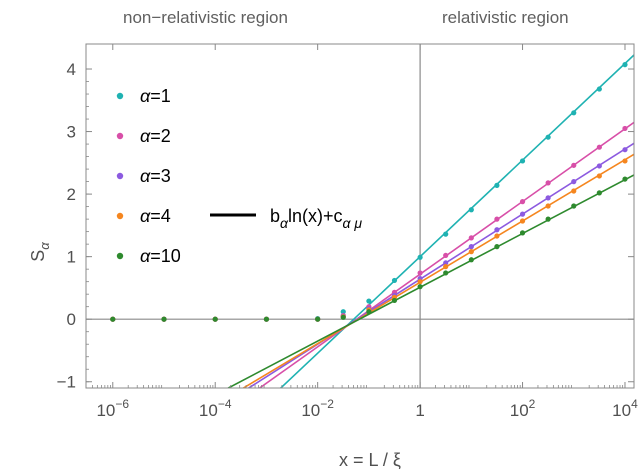 This screenshot has height=473, width=642. I want to click on y-tick-label: 3, so click(71, 132).